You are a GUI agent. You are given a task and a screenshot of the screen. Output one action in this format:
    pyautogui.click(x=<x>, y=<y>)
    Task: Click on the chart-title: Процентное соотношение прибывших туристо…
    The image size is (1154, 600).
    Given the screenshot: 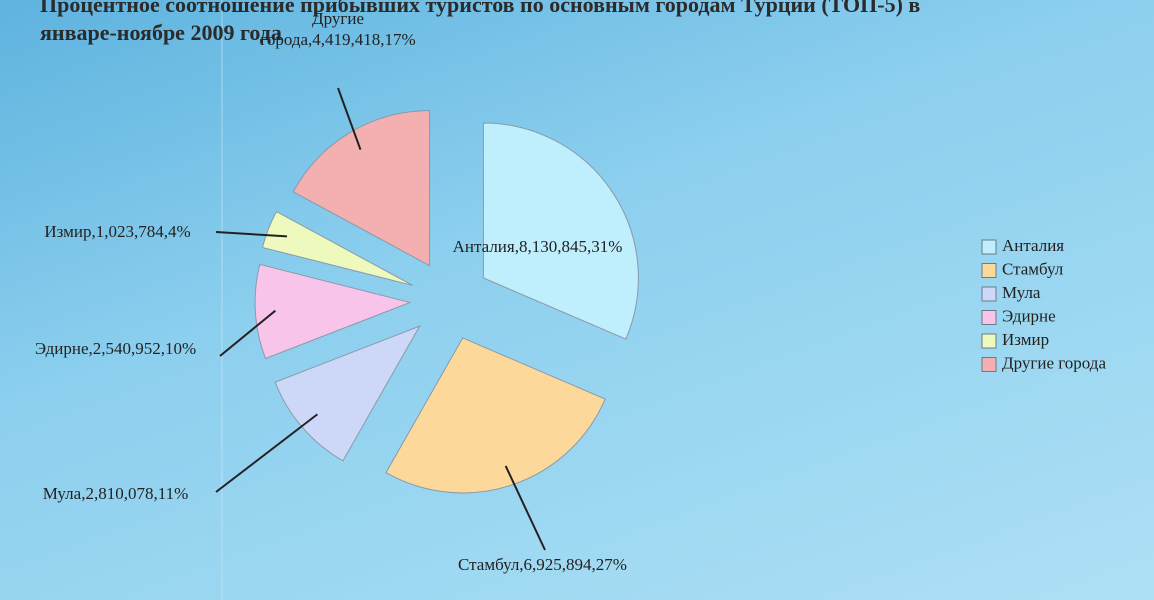 What is the action you would take?
    pyautogui.click(x=480, y=22)
    